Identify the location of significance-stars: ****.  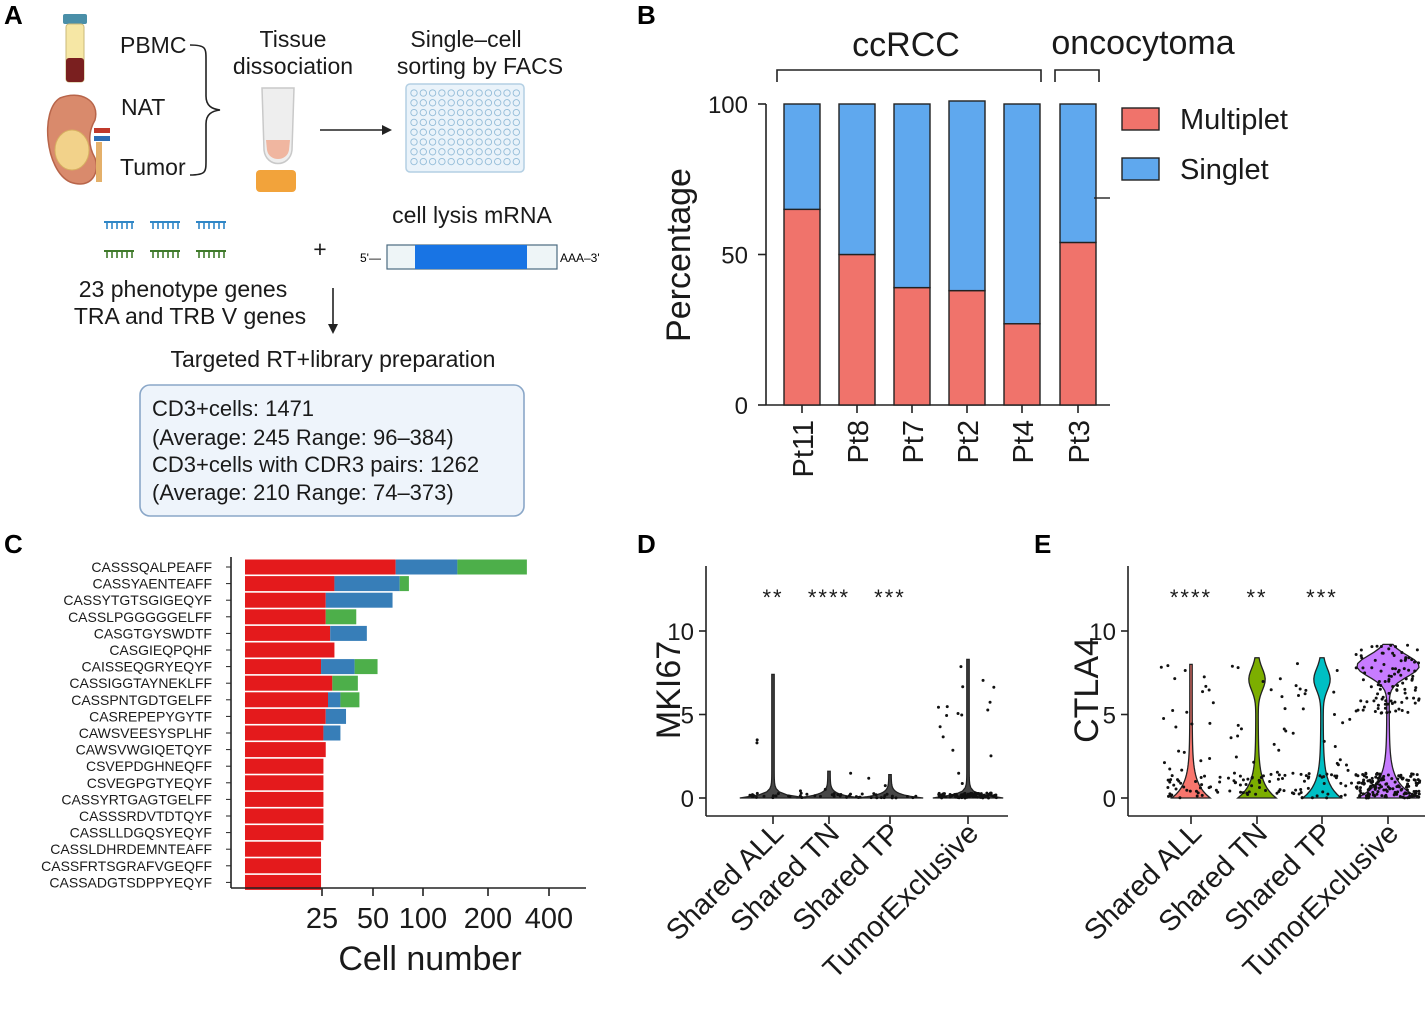
(829, 597).